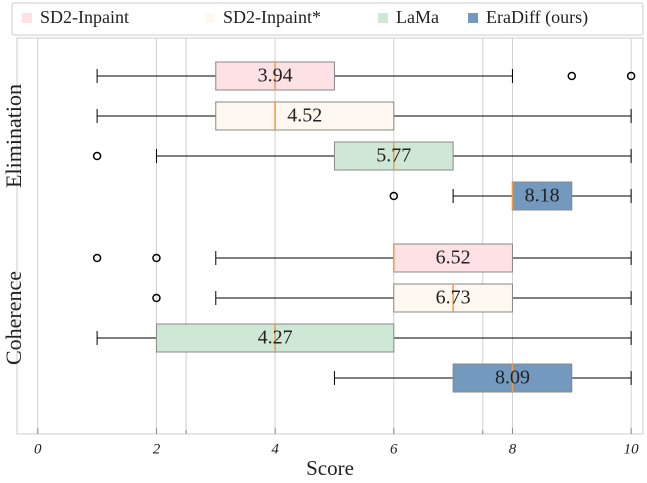 This screenshot has width=647, height=483. Describe the element at coordinates (275, 449) in the screenshot. I see `x-tick-label: 4` at that location.